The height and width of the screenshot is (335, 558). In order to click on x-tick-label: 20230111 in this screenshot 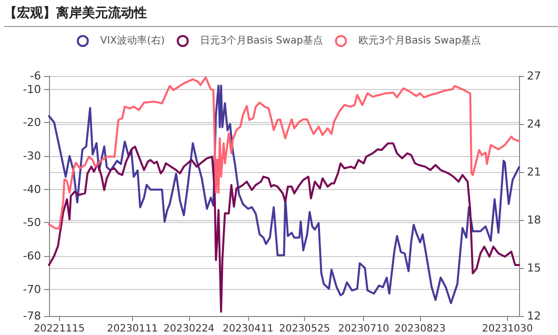, I will do `click(132, 329)`.